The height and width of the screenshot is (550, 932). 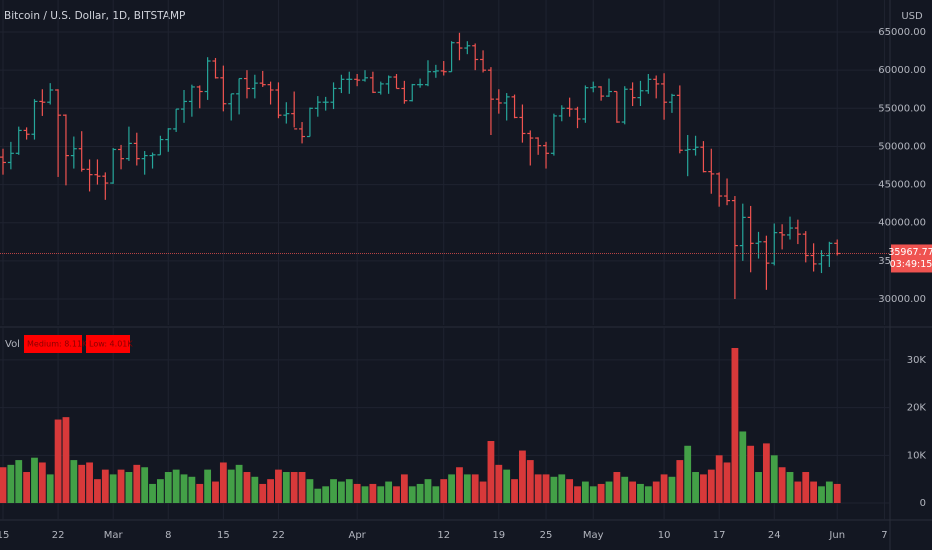 I want to click on y-tick-label: 55000.00, so click(x=902, y=108).